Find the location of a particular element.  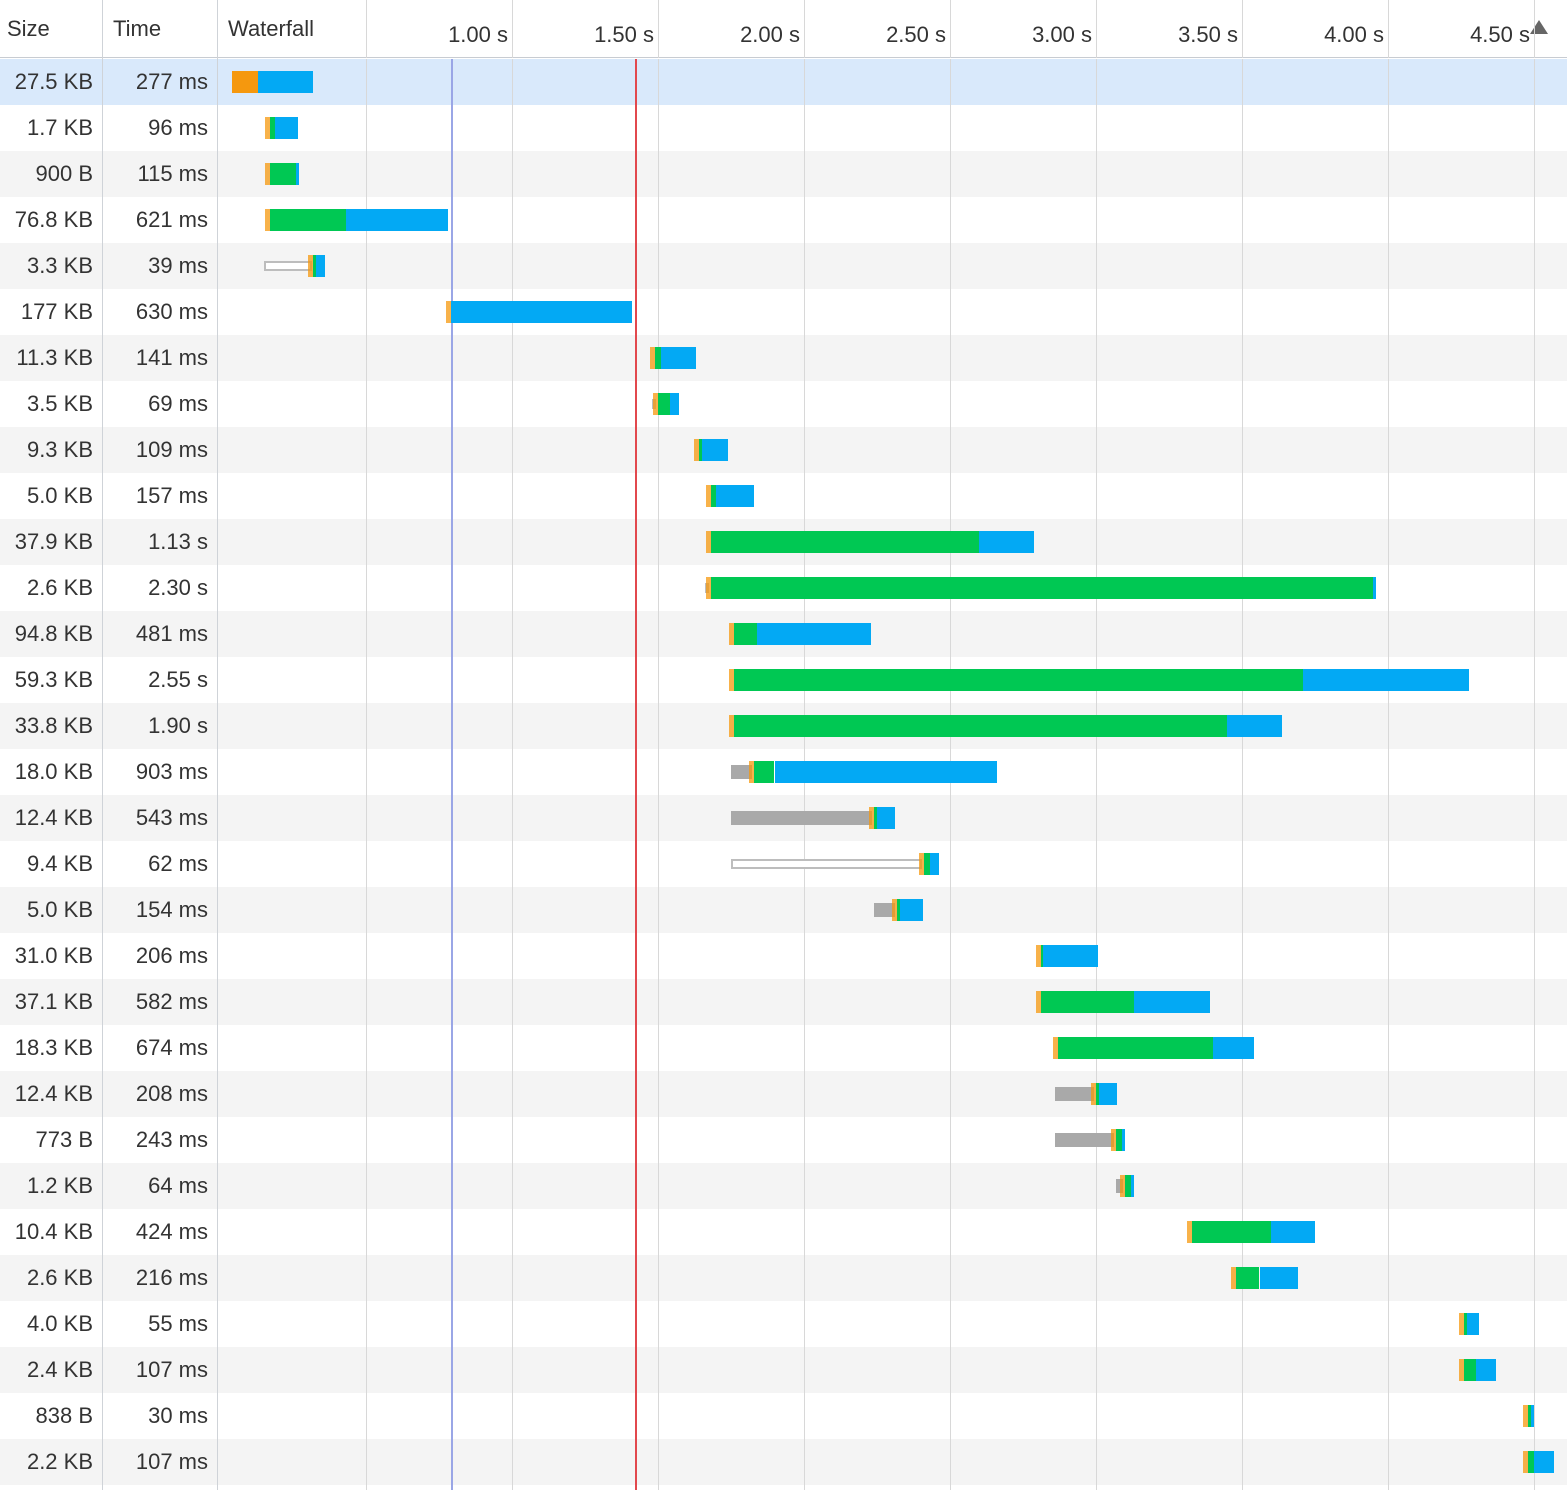

request-row: 18.0 KB 903 ms is located at coordinates (783, 772).